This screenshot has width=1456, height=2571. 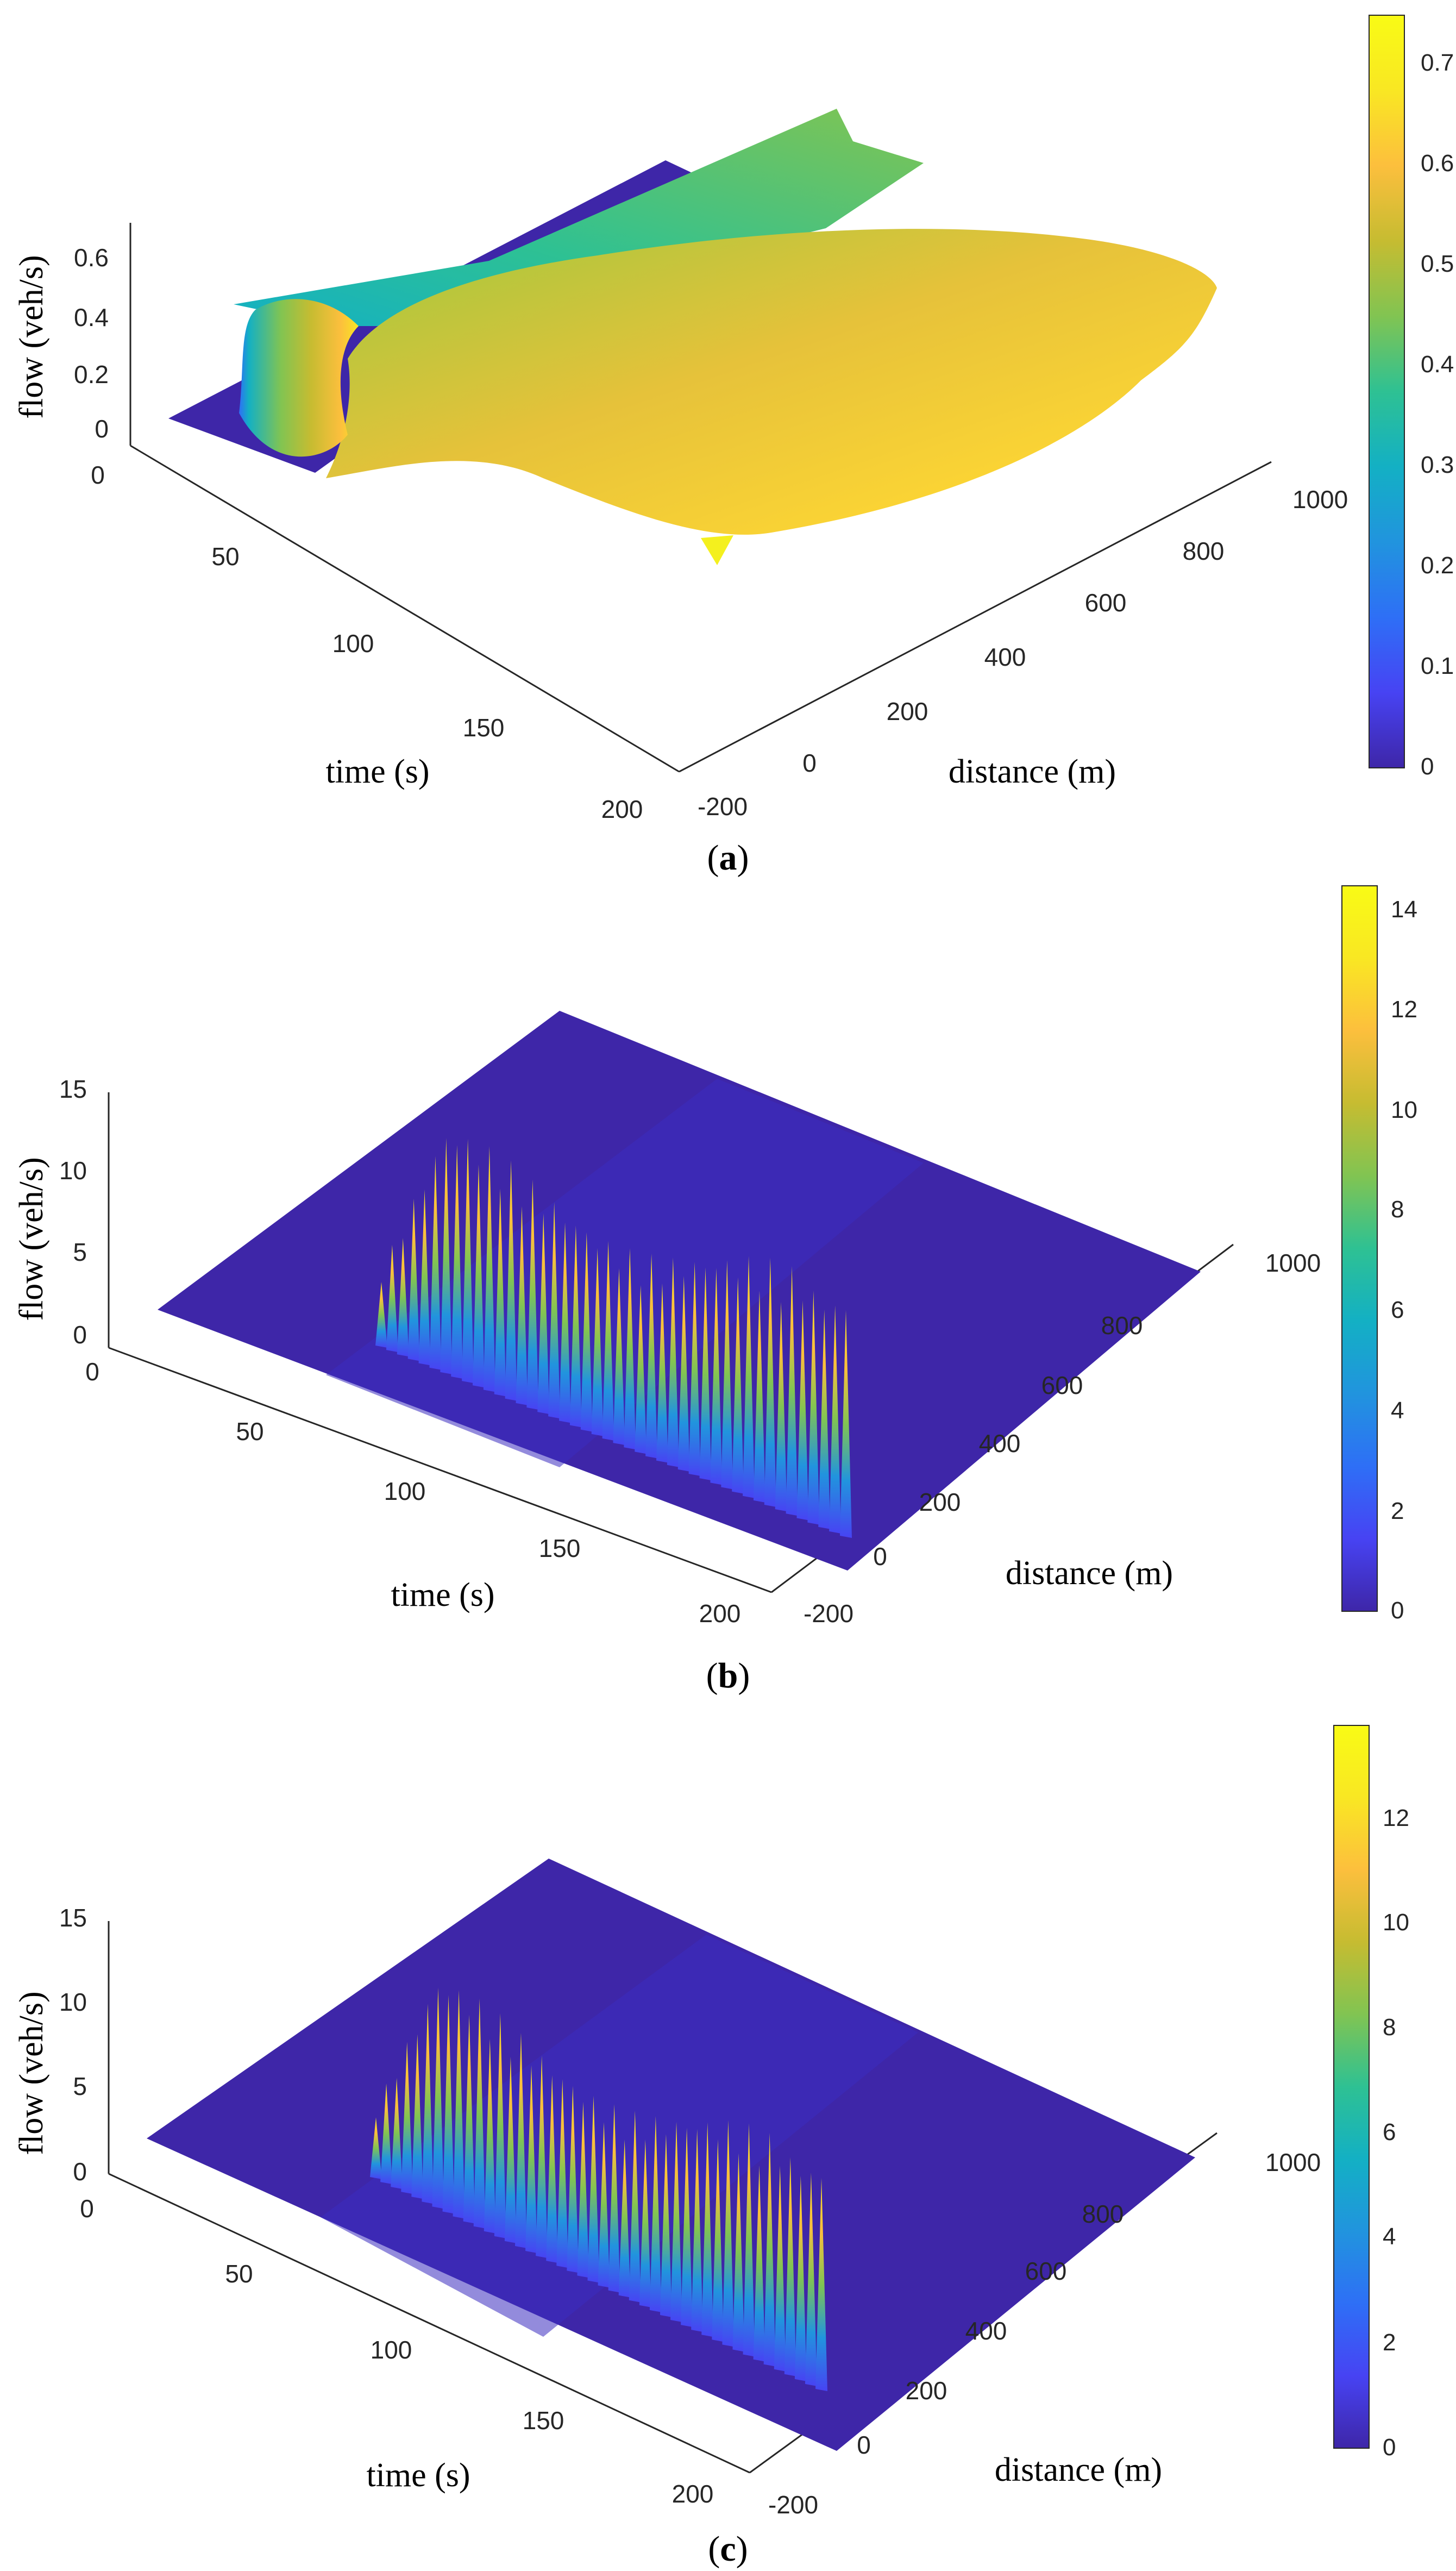 What do you see at coordinates (1437, 264) in the screenshot?
I see `colorbar-tick: 0.5` at bounding box center [1437, 264].